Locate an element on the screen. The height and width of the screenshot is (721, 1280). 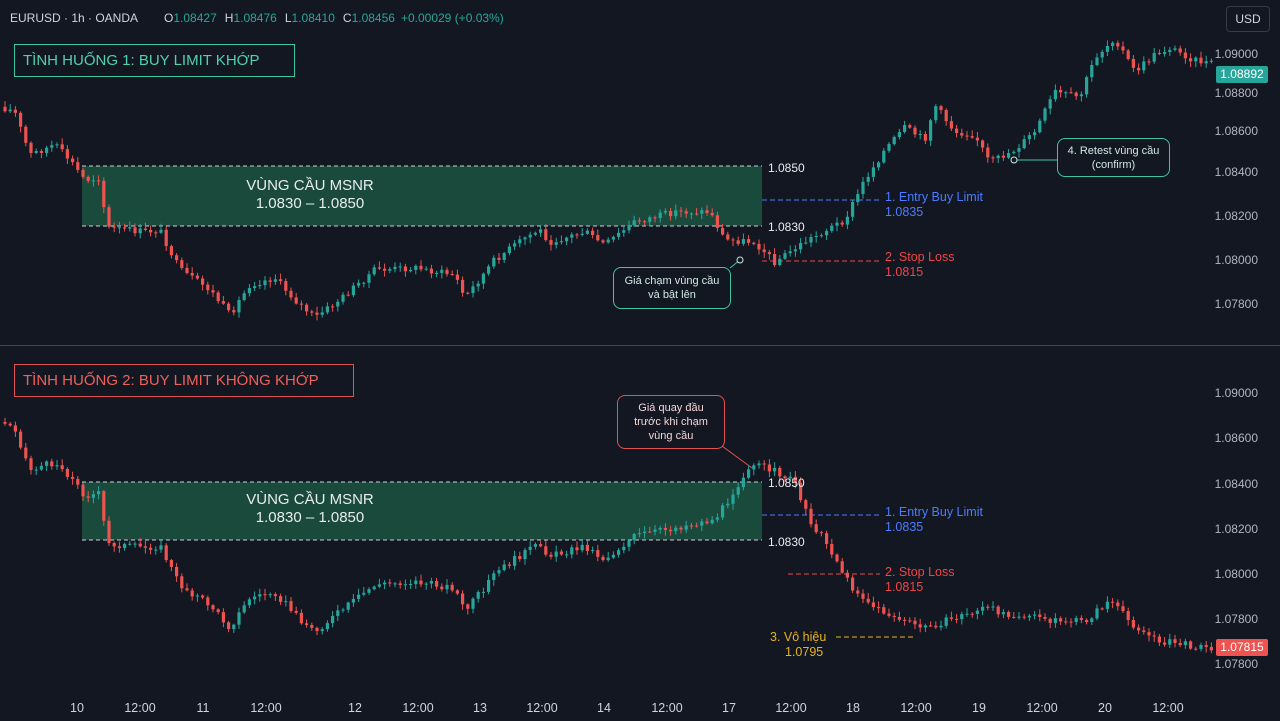
callout-b-line1: 4. Retest vùng cầu is located at coordinates (1113, 151).